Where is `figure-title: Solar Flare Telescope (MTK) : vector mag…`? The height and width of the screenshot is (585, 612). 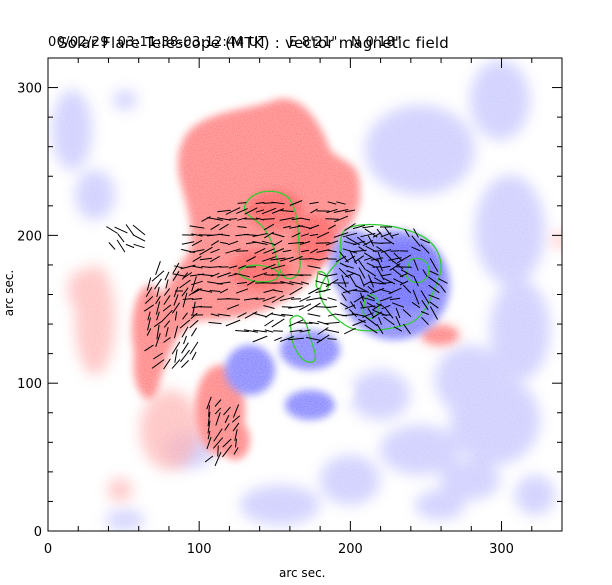 figure-title: Solar Flare Telescope (MTK) : vector mag… is located at coordinates (253, 43).